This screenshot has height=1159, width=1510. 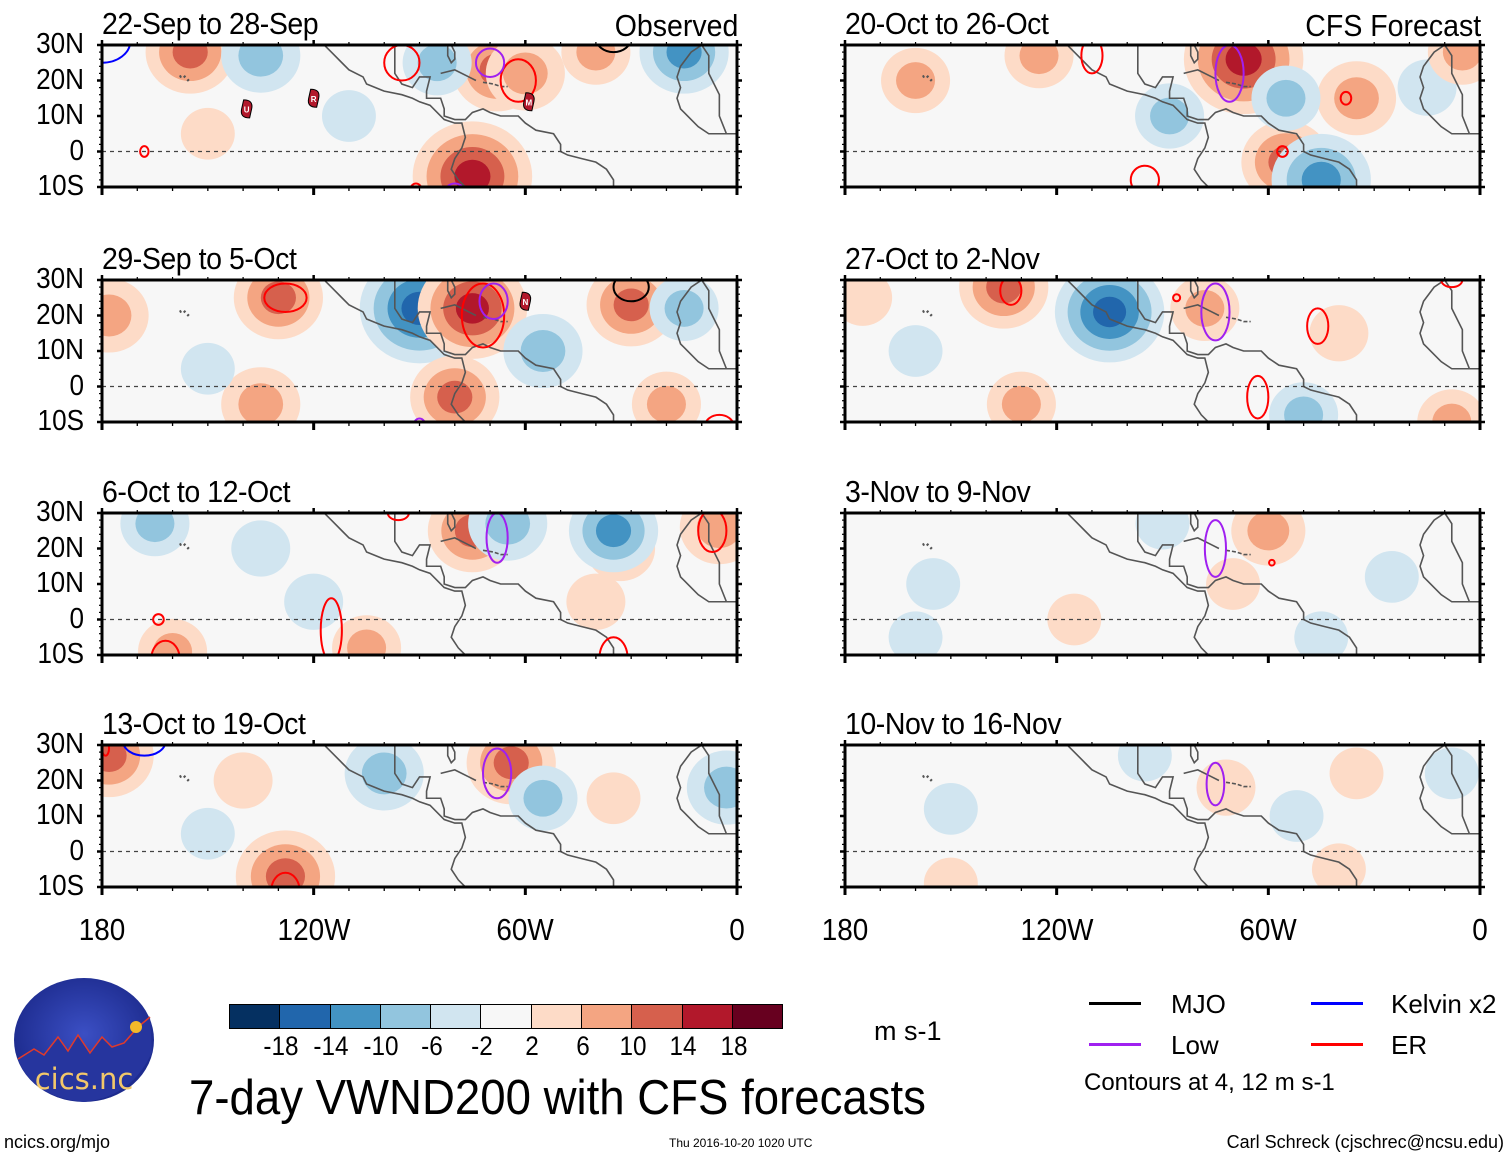 What do you see at coordinates (60, 350) in the screenshot?
I see `y-tick-label: 10N` at bounding box center [60, 350].